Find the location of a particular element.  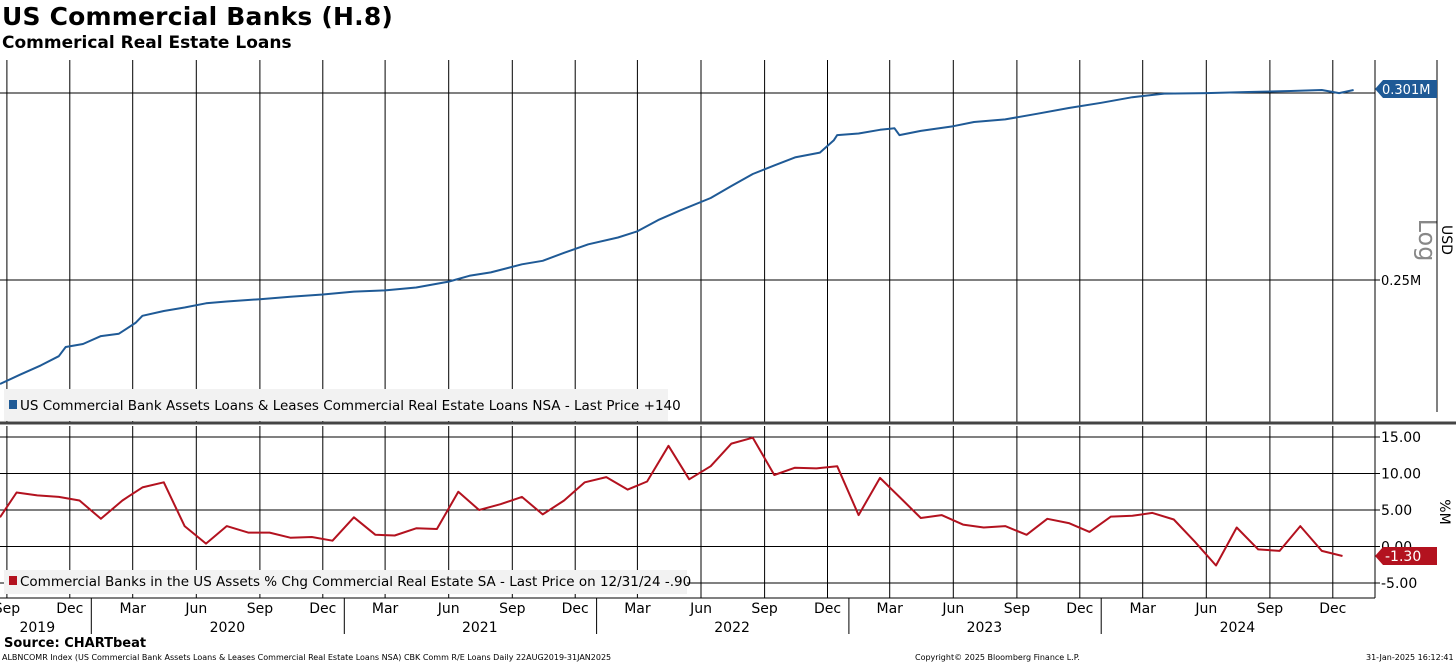

last-value-label: 0.301M is located at coordinates (1406, 90).